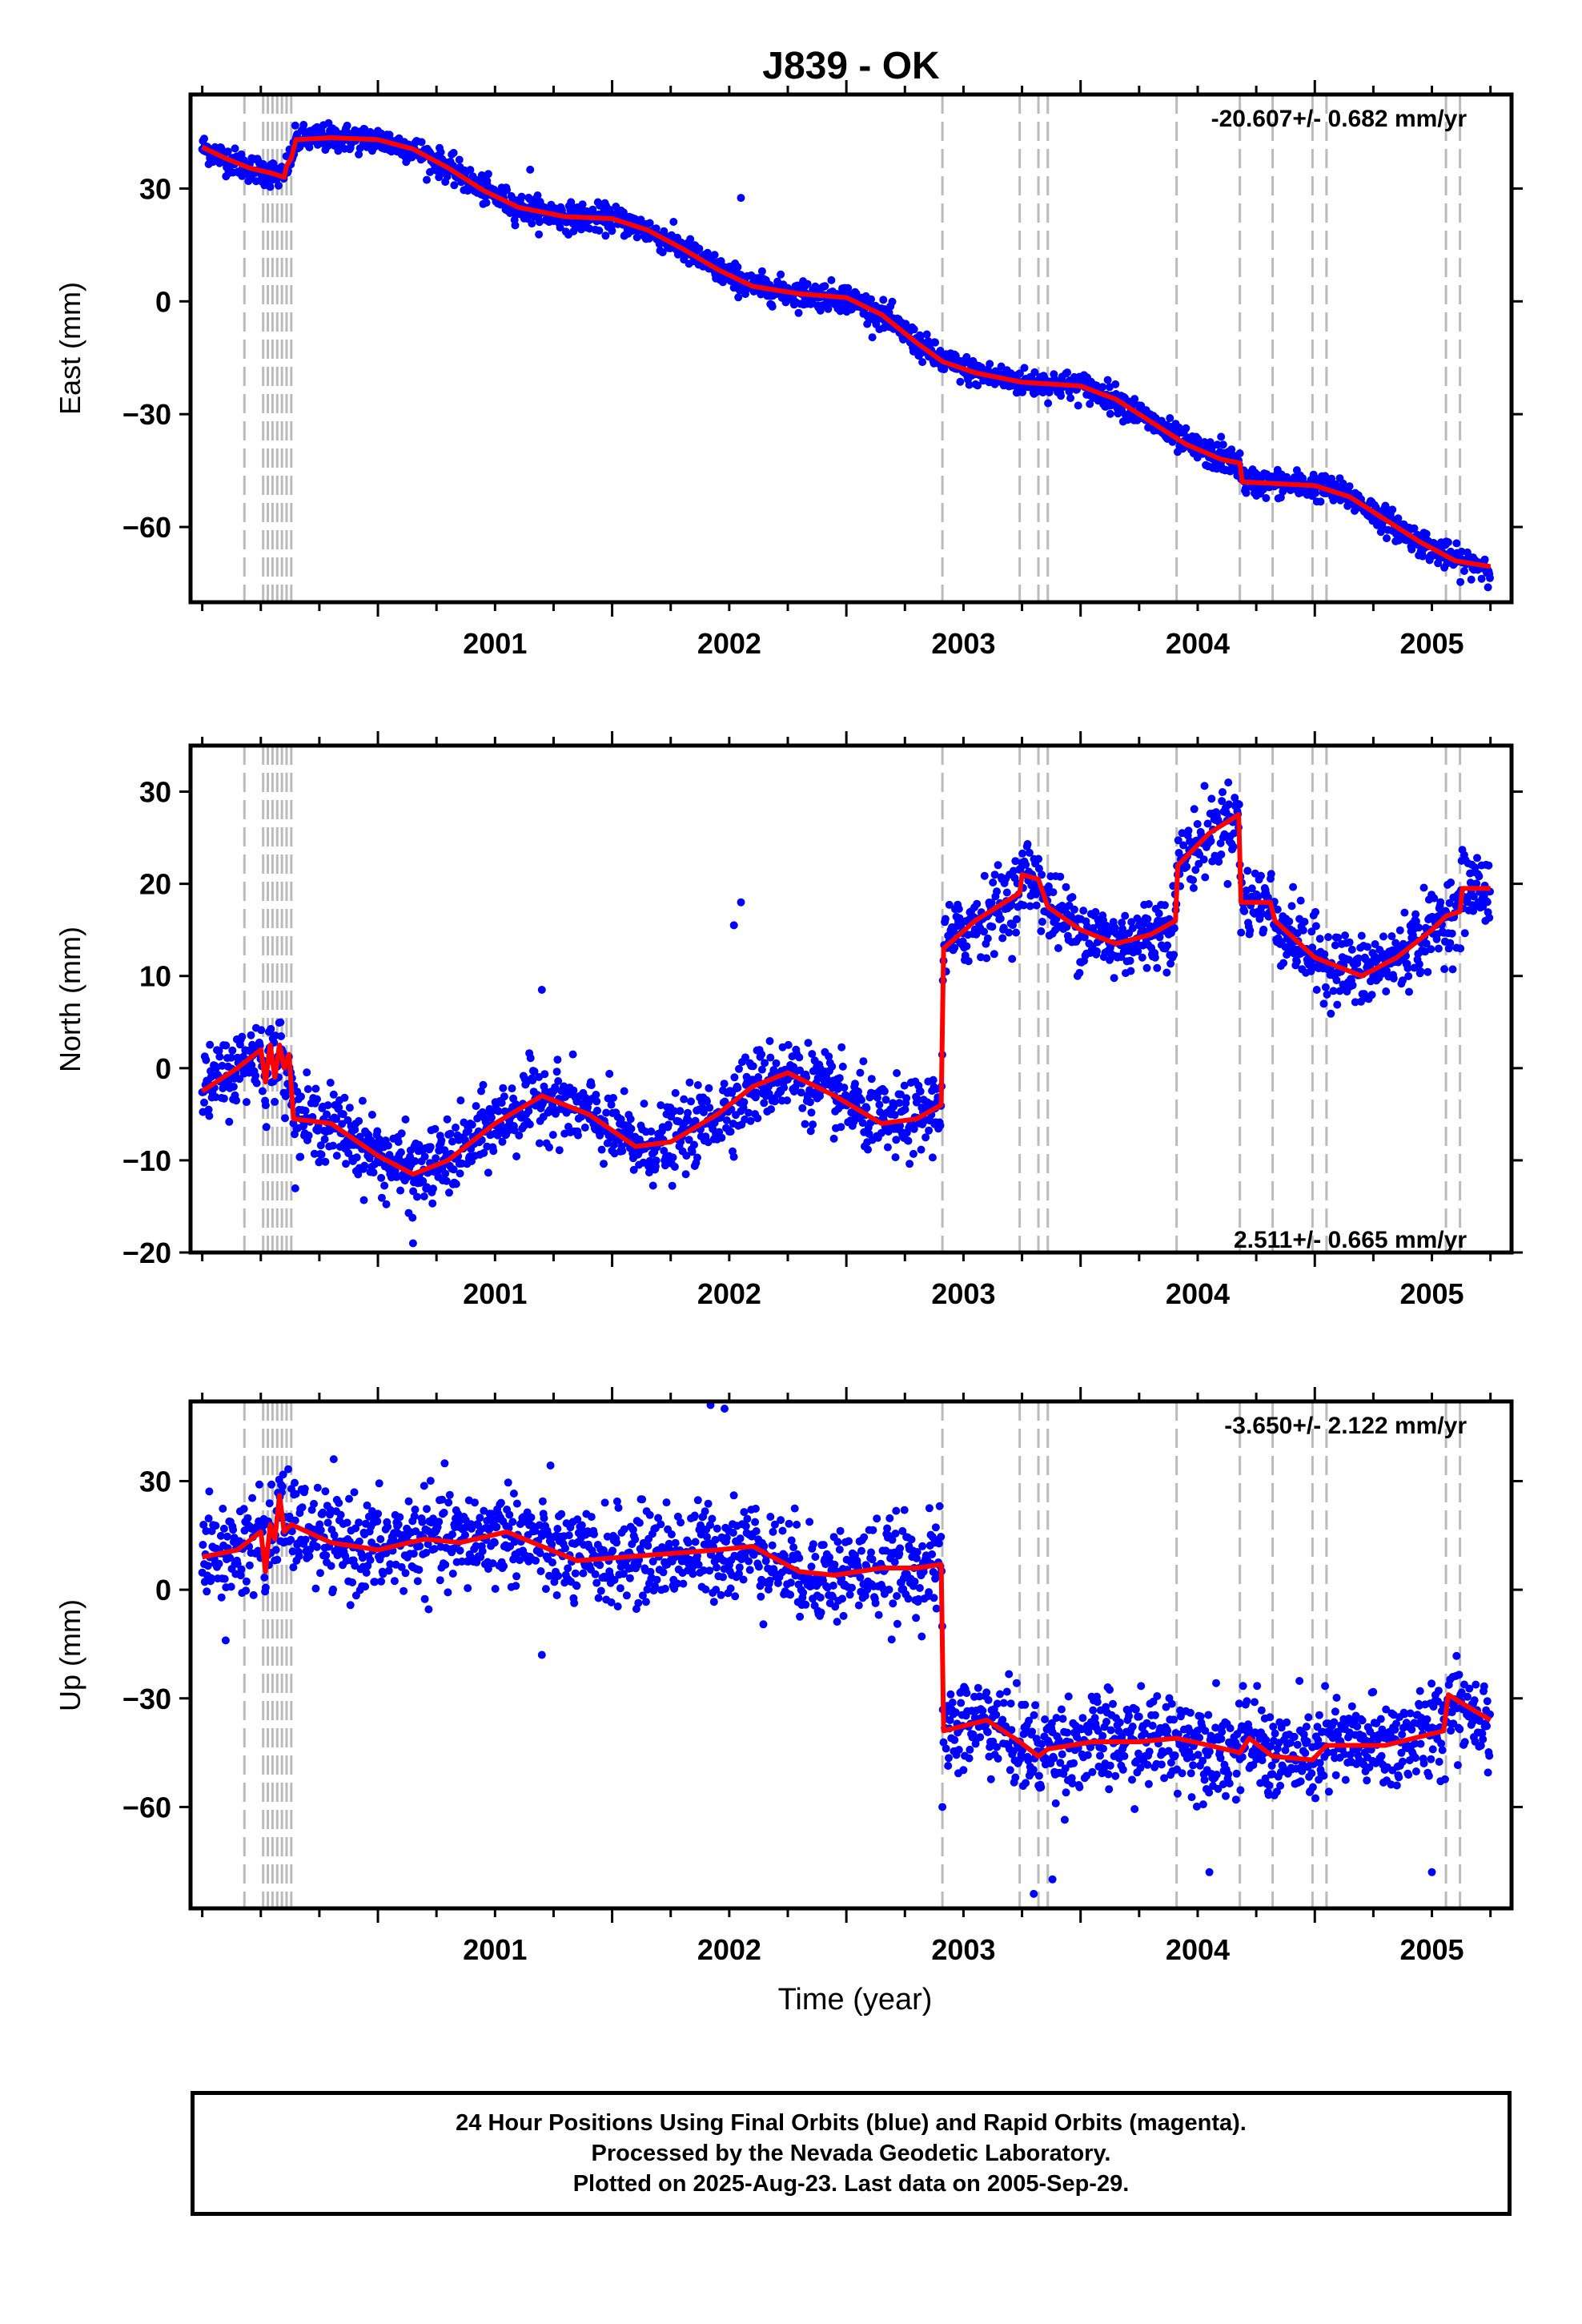 The height and width of the screenshot is (2324, 1582). What do you see at coordinates (1426, 944) in the screenshot?
I see `north-point-1909` at bounding box center [1426, 944].